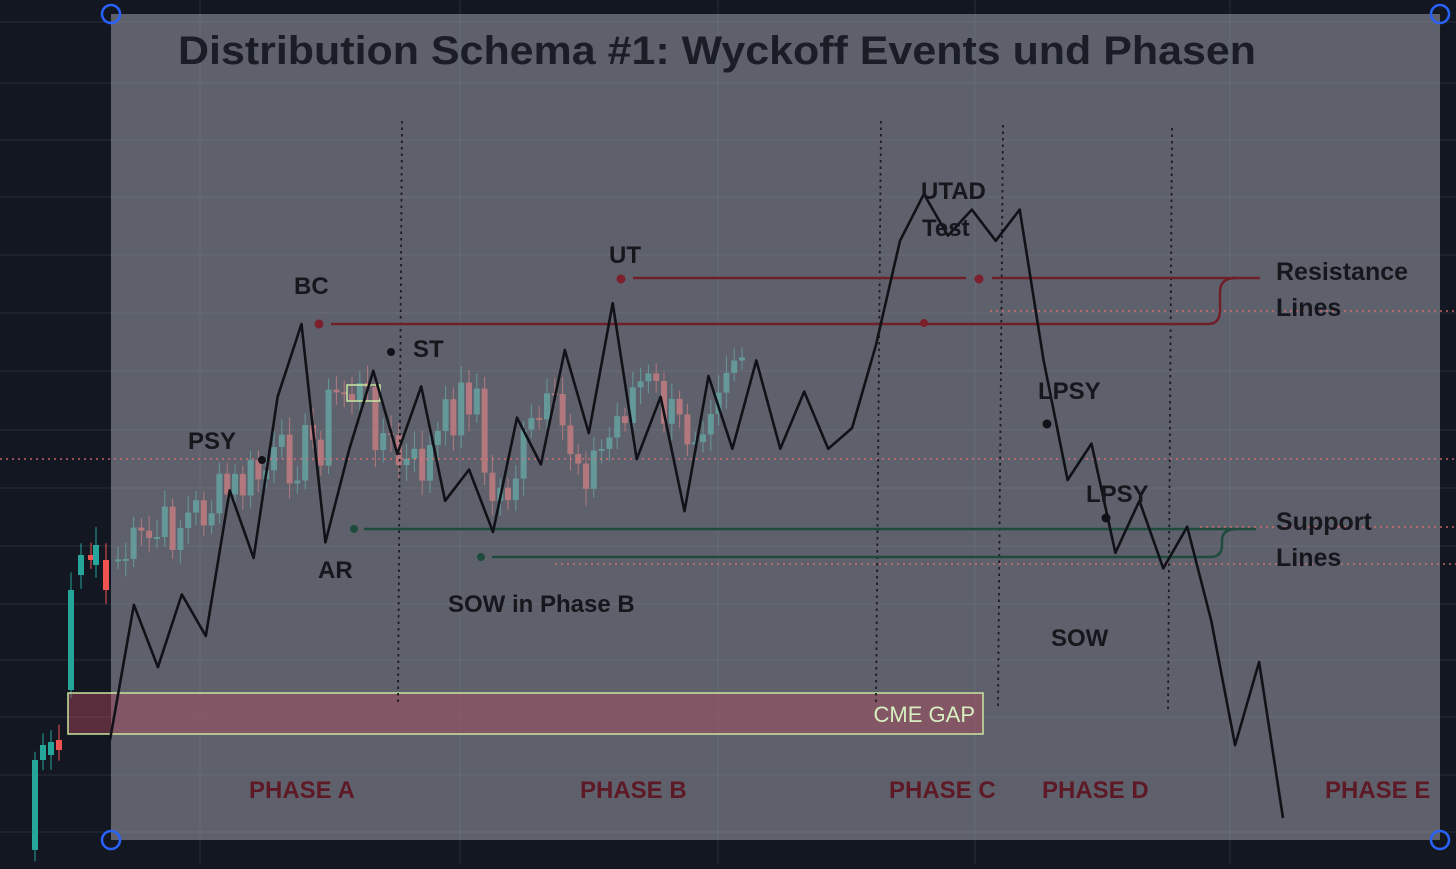 This screenshot has height=869, width=1456. I want to click on psy-marker, so click(262, 460).